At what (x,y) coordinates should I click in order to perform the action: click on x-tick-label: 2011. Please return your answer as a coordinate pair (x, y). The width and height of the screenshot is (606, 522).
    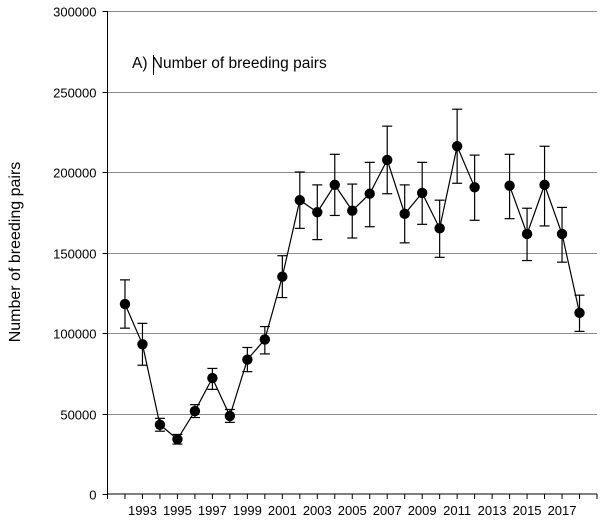
    Looking at the image, I should click on (457, 510).